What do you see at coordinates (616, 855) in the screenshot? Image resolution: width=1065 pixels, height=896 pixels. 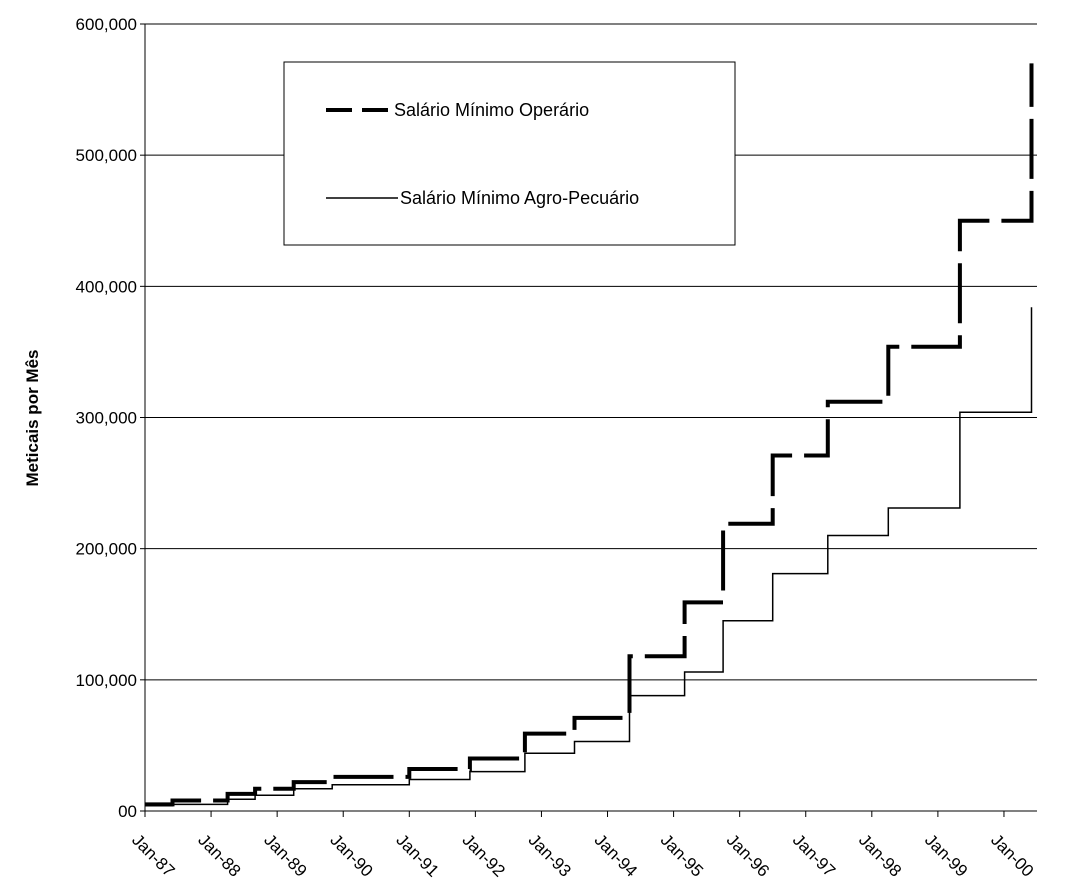 I see `x-tick-label: Jan-94` at bounding box center [616, 855].